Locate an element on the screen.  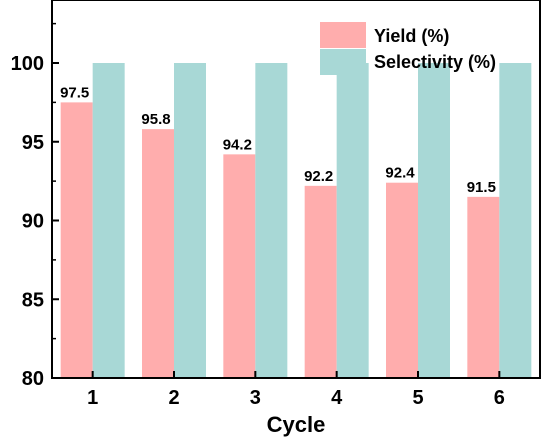
legend-swatch-yield is located at coordinates (343, 35).